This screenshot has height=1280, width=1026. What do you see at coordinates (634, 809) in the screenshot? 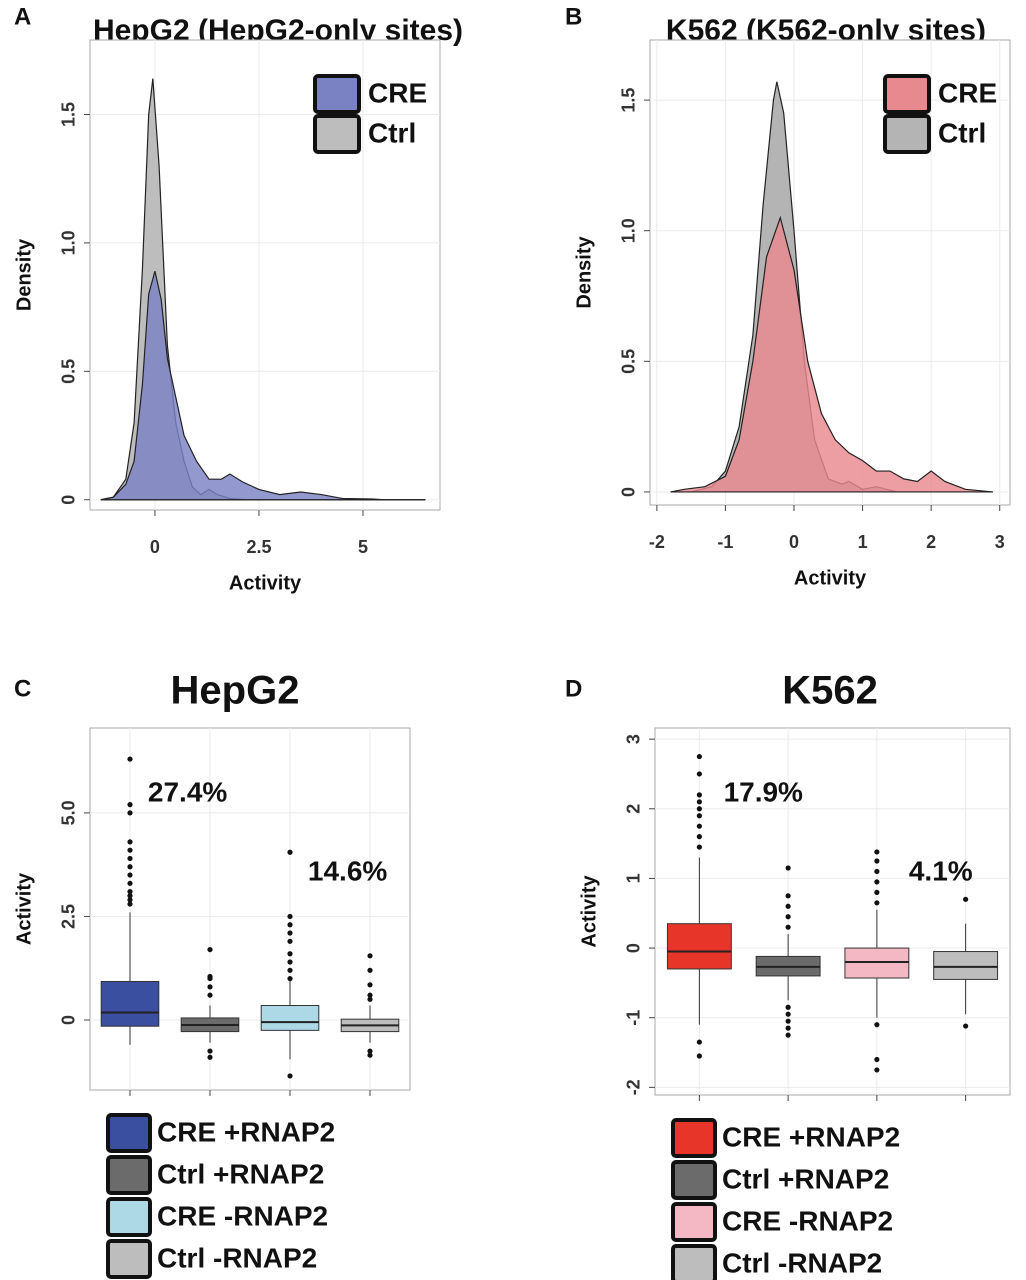
I see `y-tick-label: 2` at bounding box center [634, 809].